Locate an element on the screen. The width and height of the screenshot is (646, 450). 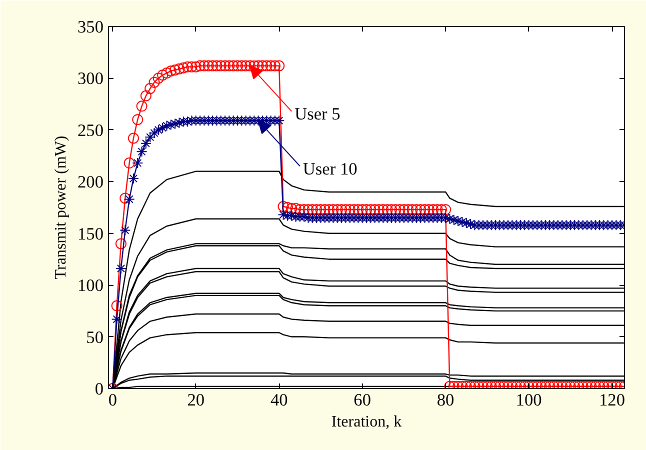
x-tick-label: 100 is located at coordinates (529, 400).